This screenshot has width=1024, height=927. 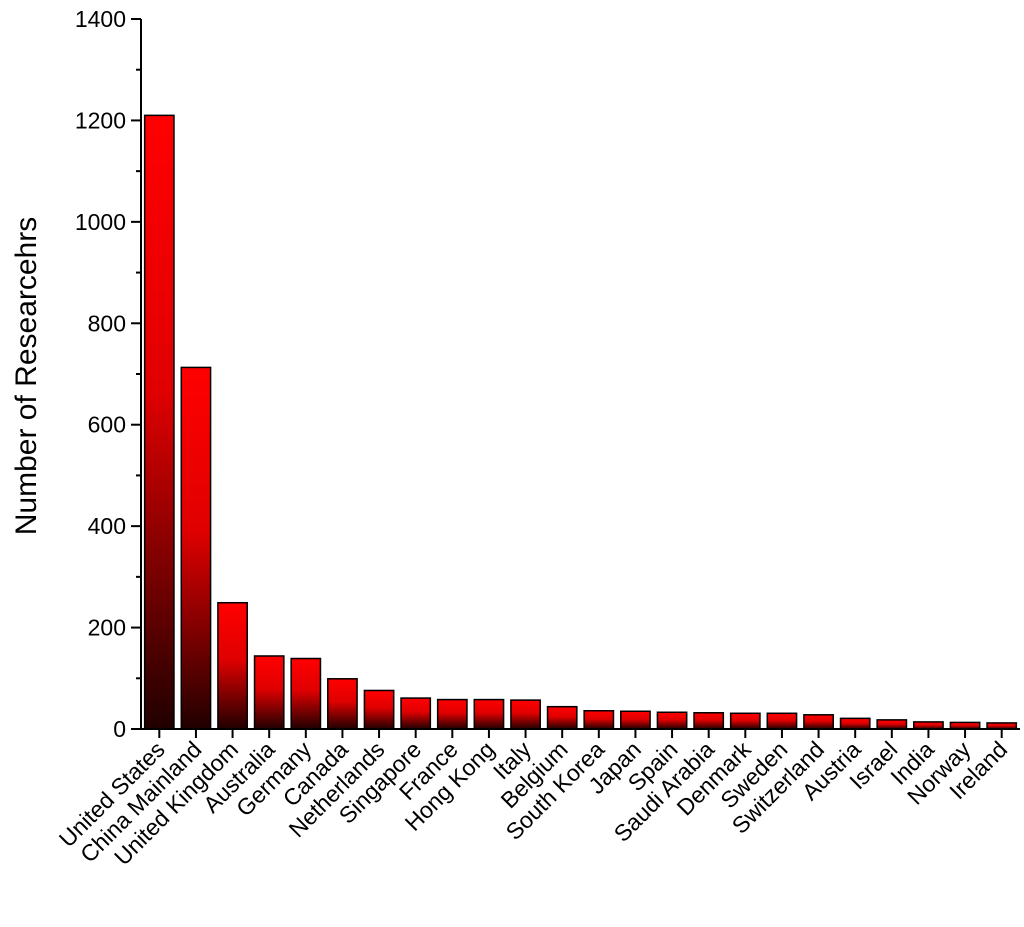 I want to click on y-tick-label: 200, so click(x=107, y=628).